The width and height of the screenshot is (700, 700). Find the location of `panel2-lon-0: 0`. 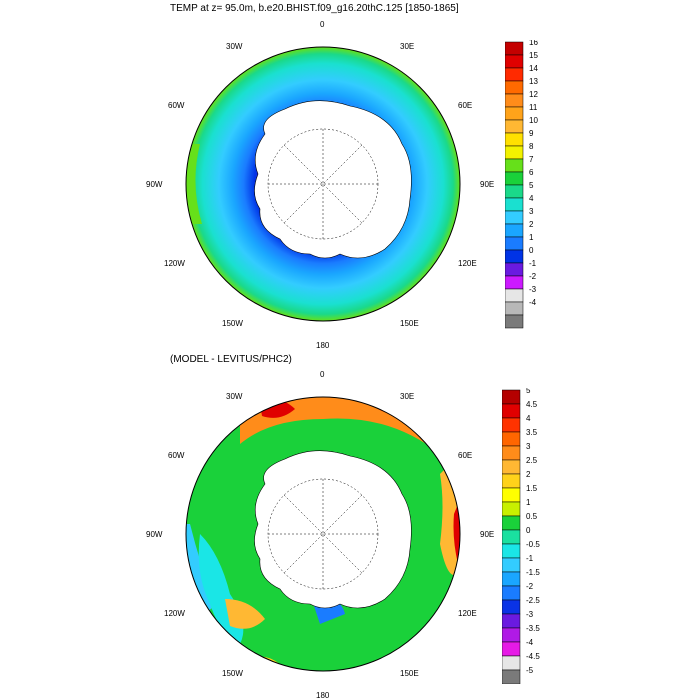

panel2-lon-0: 0 is located at coordinates (322, 374).